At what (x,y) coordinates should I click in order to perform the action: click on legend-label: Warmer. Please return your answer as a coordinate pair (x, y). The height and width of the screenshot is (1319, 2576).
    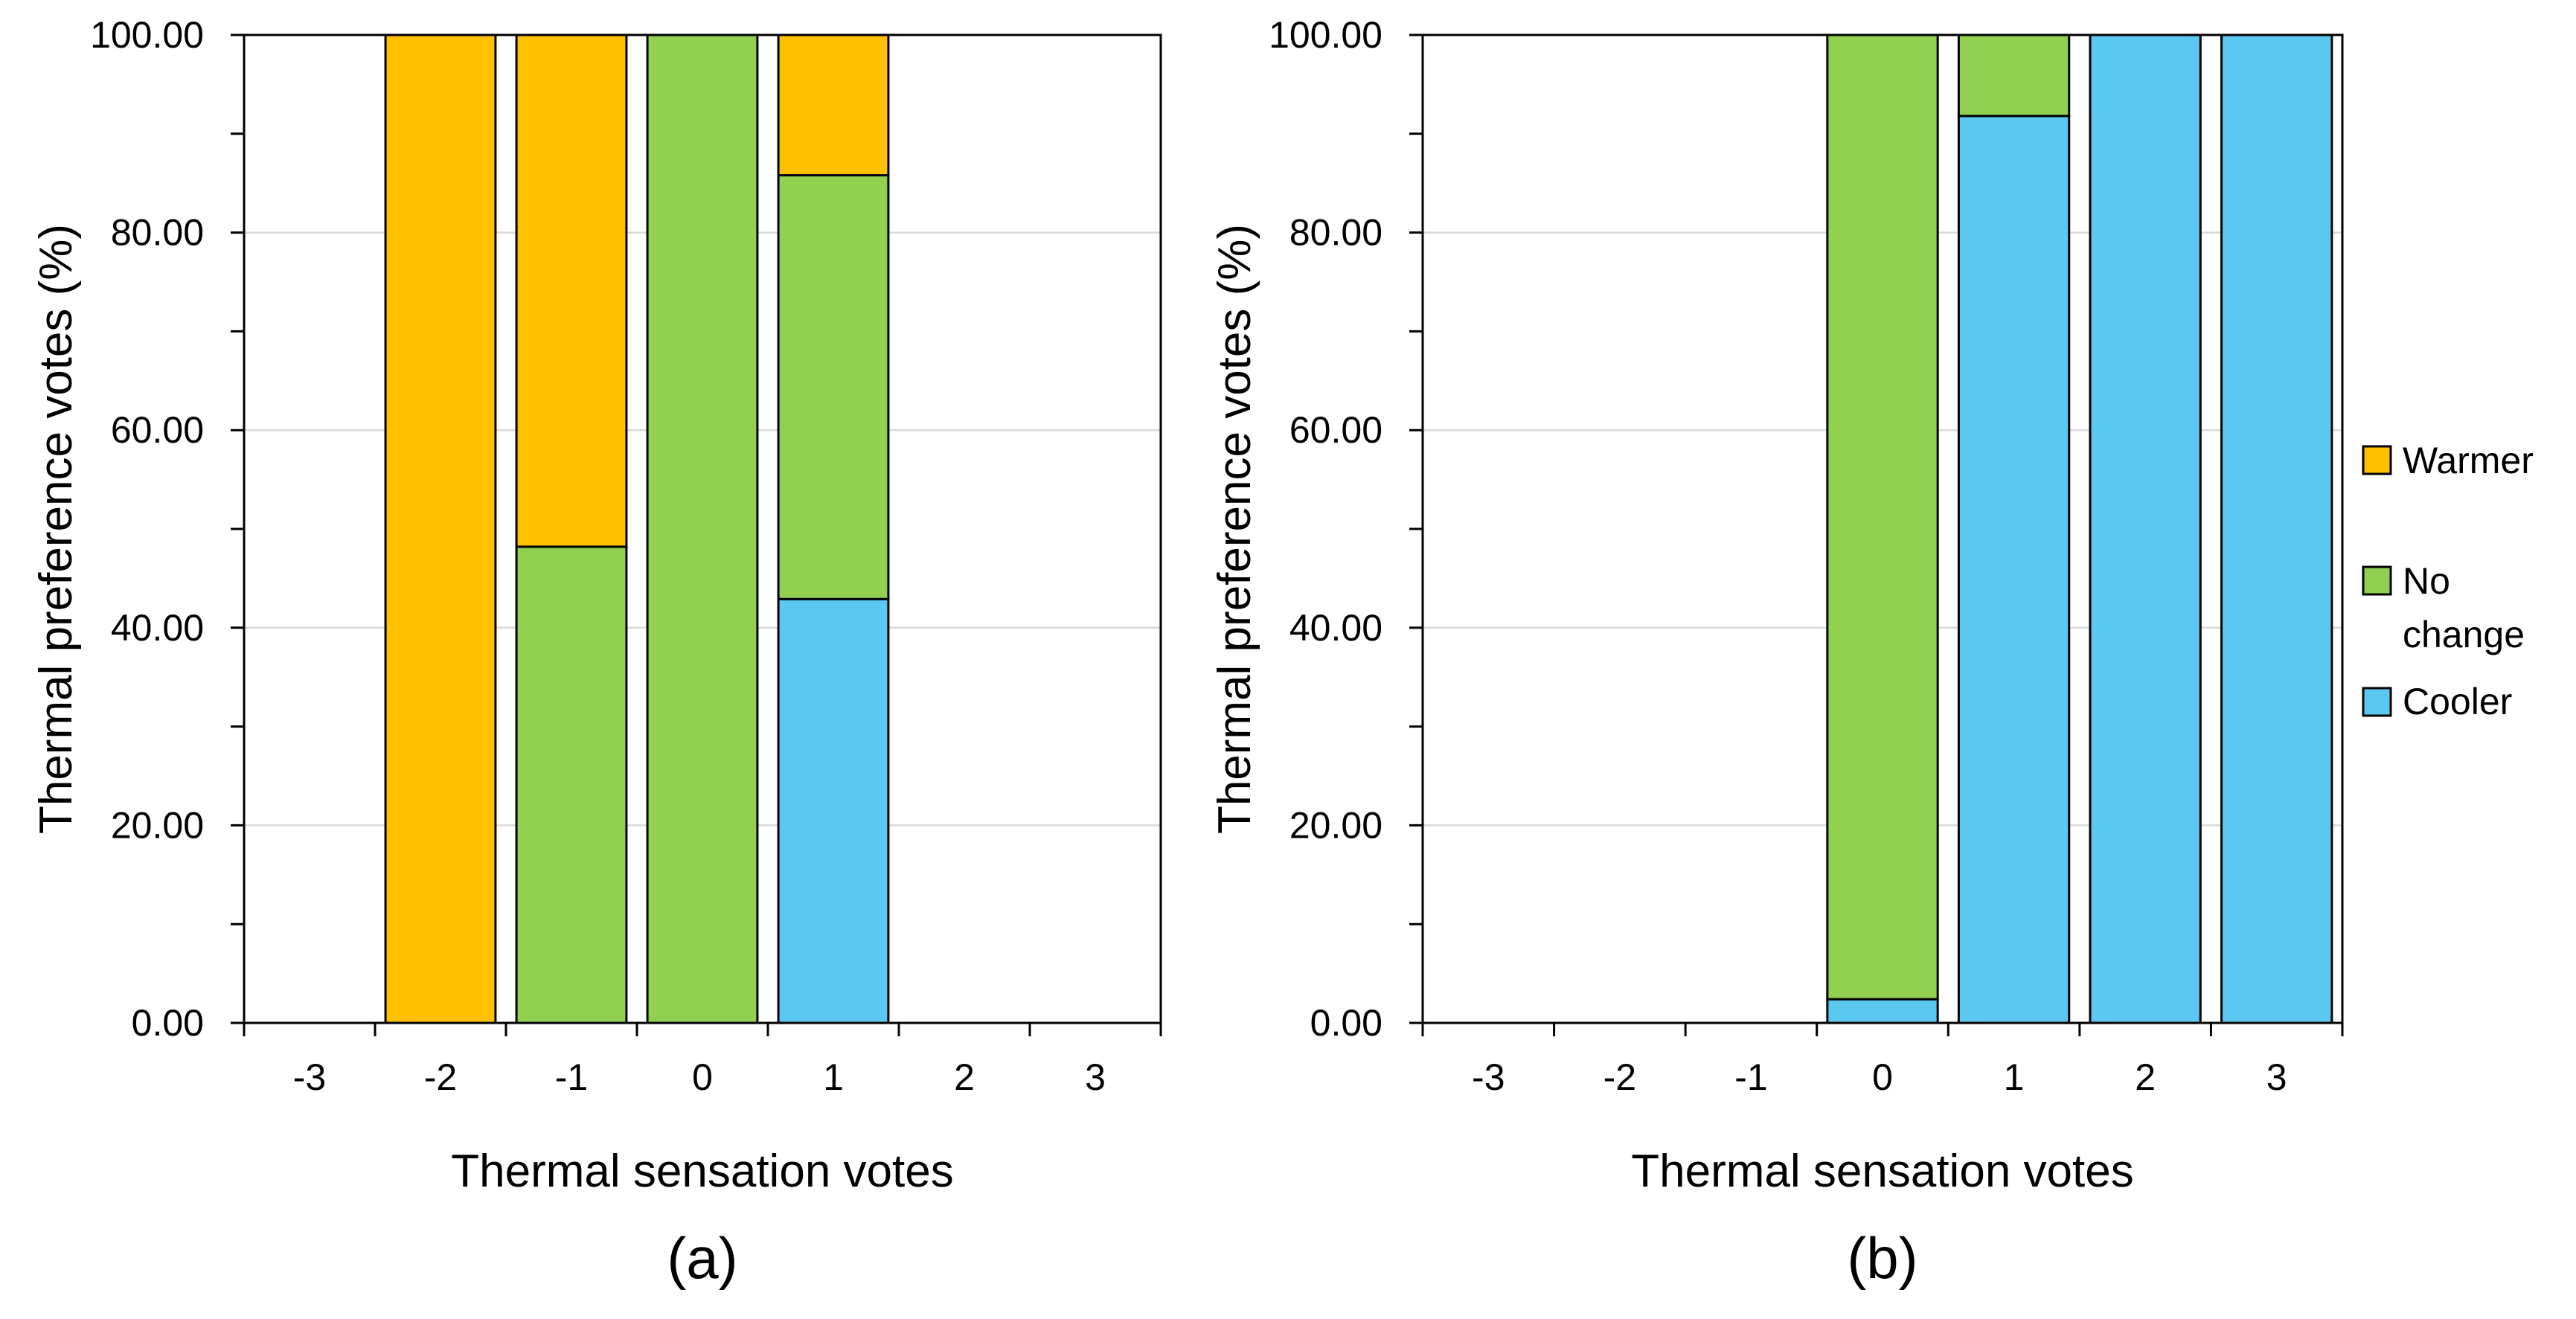
    Looking at the image, I should click on (2468, 460).